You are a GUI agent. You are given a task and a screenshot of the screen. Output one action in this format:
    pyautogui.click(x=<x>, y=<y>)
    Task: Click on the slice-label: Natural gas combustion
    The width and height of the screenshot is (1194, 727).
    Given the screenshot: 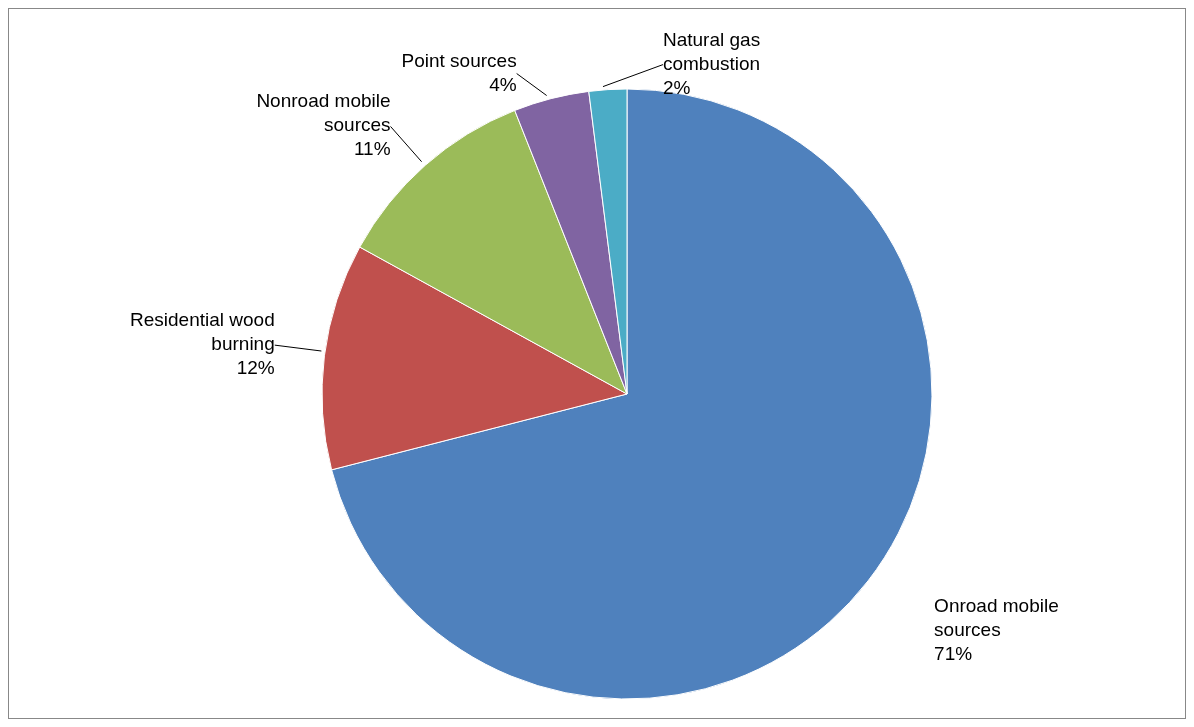 What is the action you would take?
    pyautogui.click(x=711, y=51)
    